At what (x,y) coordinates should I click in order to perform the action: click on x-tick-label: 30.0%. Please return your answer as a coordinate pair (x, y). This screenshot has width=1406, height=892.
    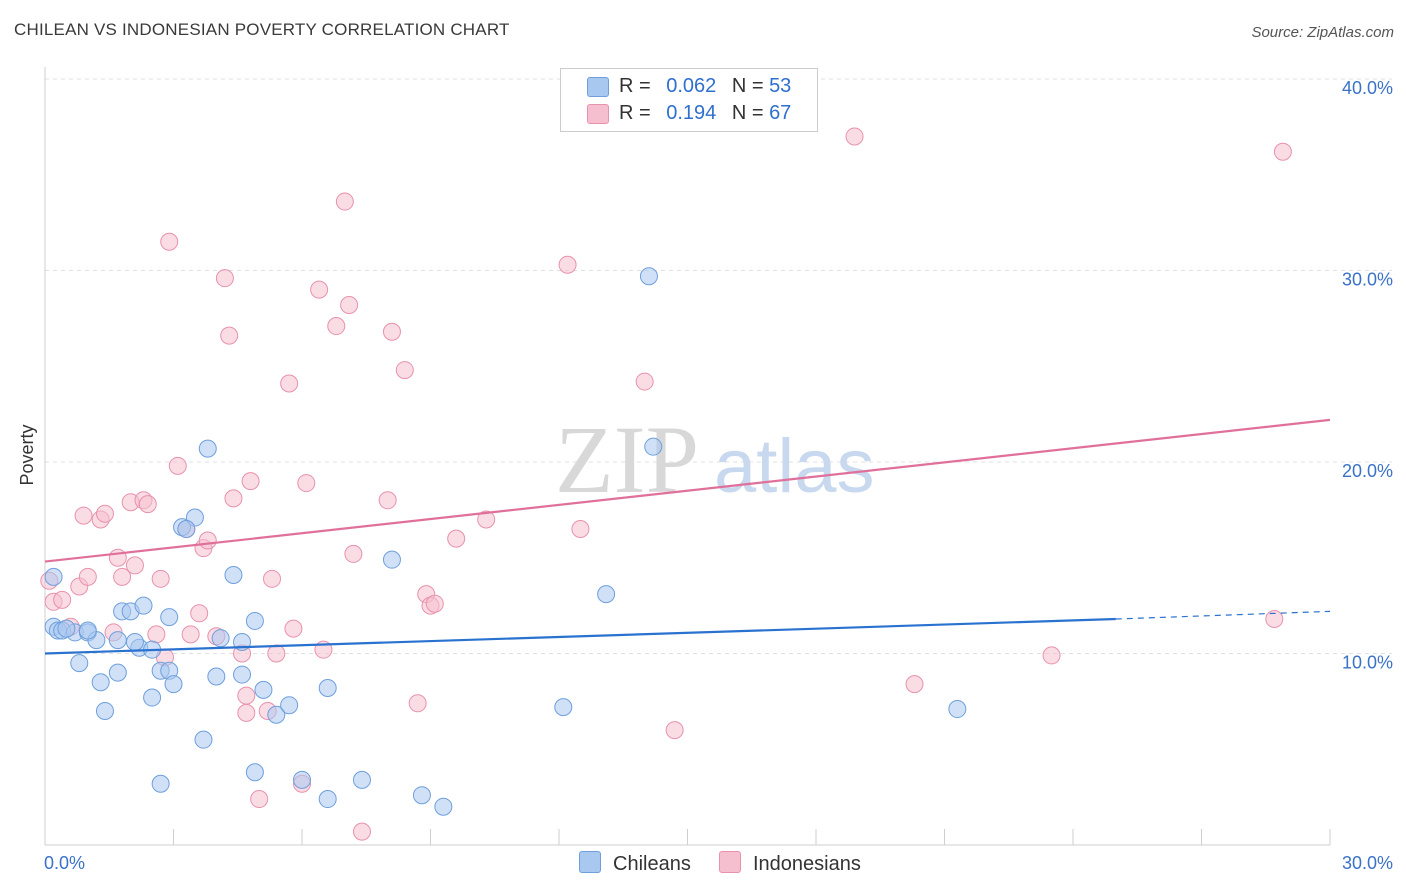
    Looking at the image, I should click on (1367, 863).